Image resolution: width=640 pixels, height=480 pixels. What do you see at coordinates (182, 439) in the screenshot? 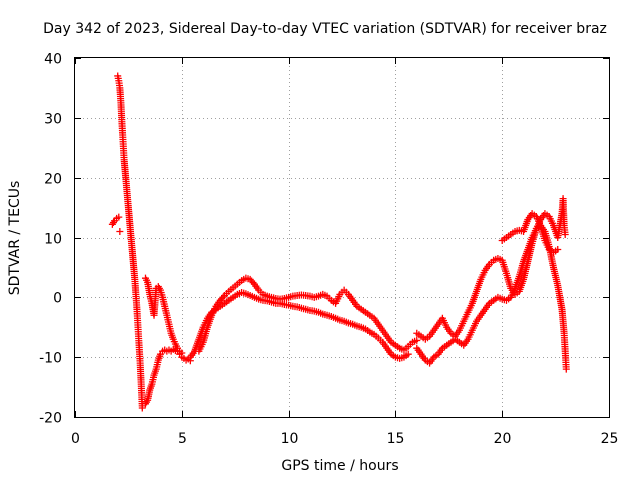
I see `x-tick-label: 5` at bounding box center [182, 439].